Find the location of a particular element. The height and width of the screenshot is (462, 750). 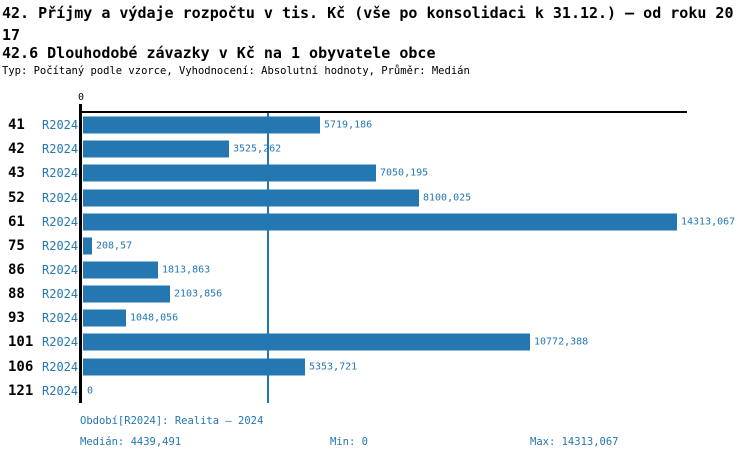

bar-value-label: 8100,025 is located at coordinates (447, 198).